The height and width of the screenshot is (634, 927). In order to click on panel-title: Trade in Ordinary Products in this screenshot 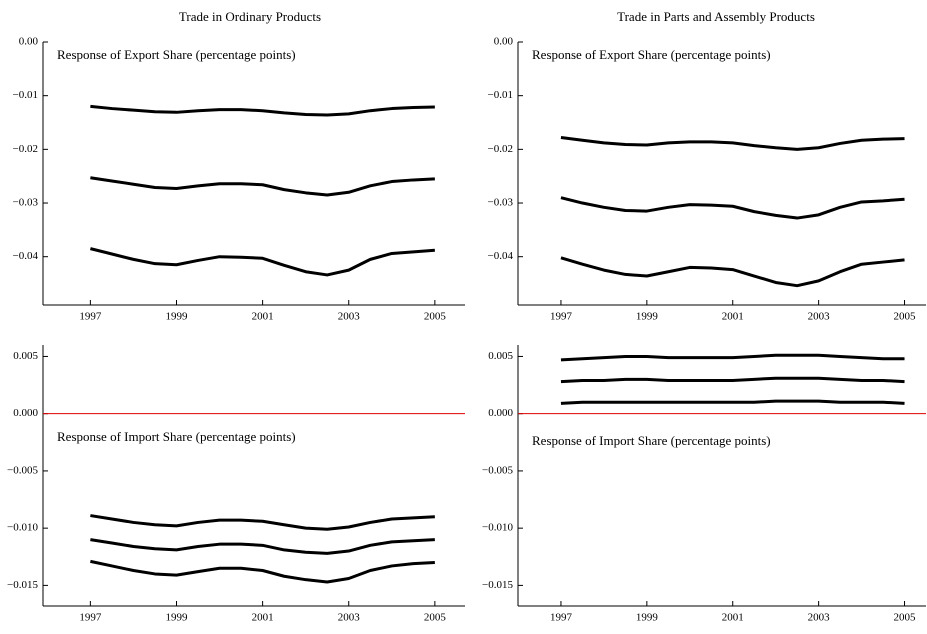, I will do `click(250, 16)`.